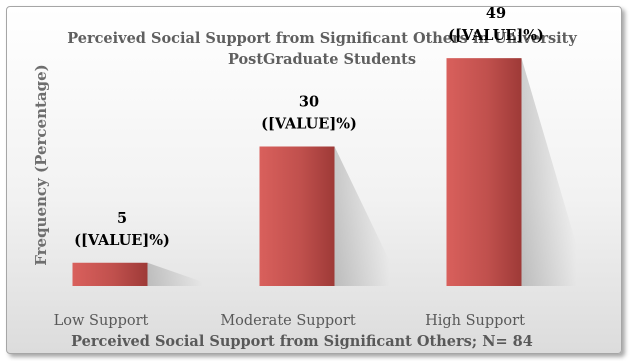 Image resolution: width=630 pixels, height=361 pixels. What do you see at coordinates (475, 321) in the screenshot?
I see `x-tick-label: High Support` at bounding box center [475, 321].